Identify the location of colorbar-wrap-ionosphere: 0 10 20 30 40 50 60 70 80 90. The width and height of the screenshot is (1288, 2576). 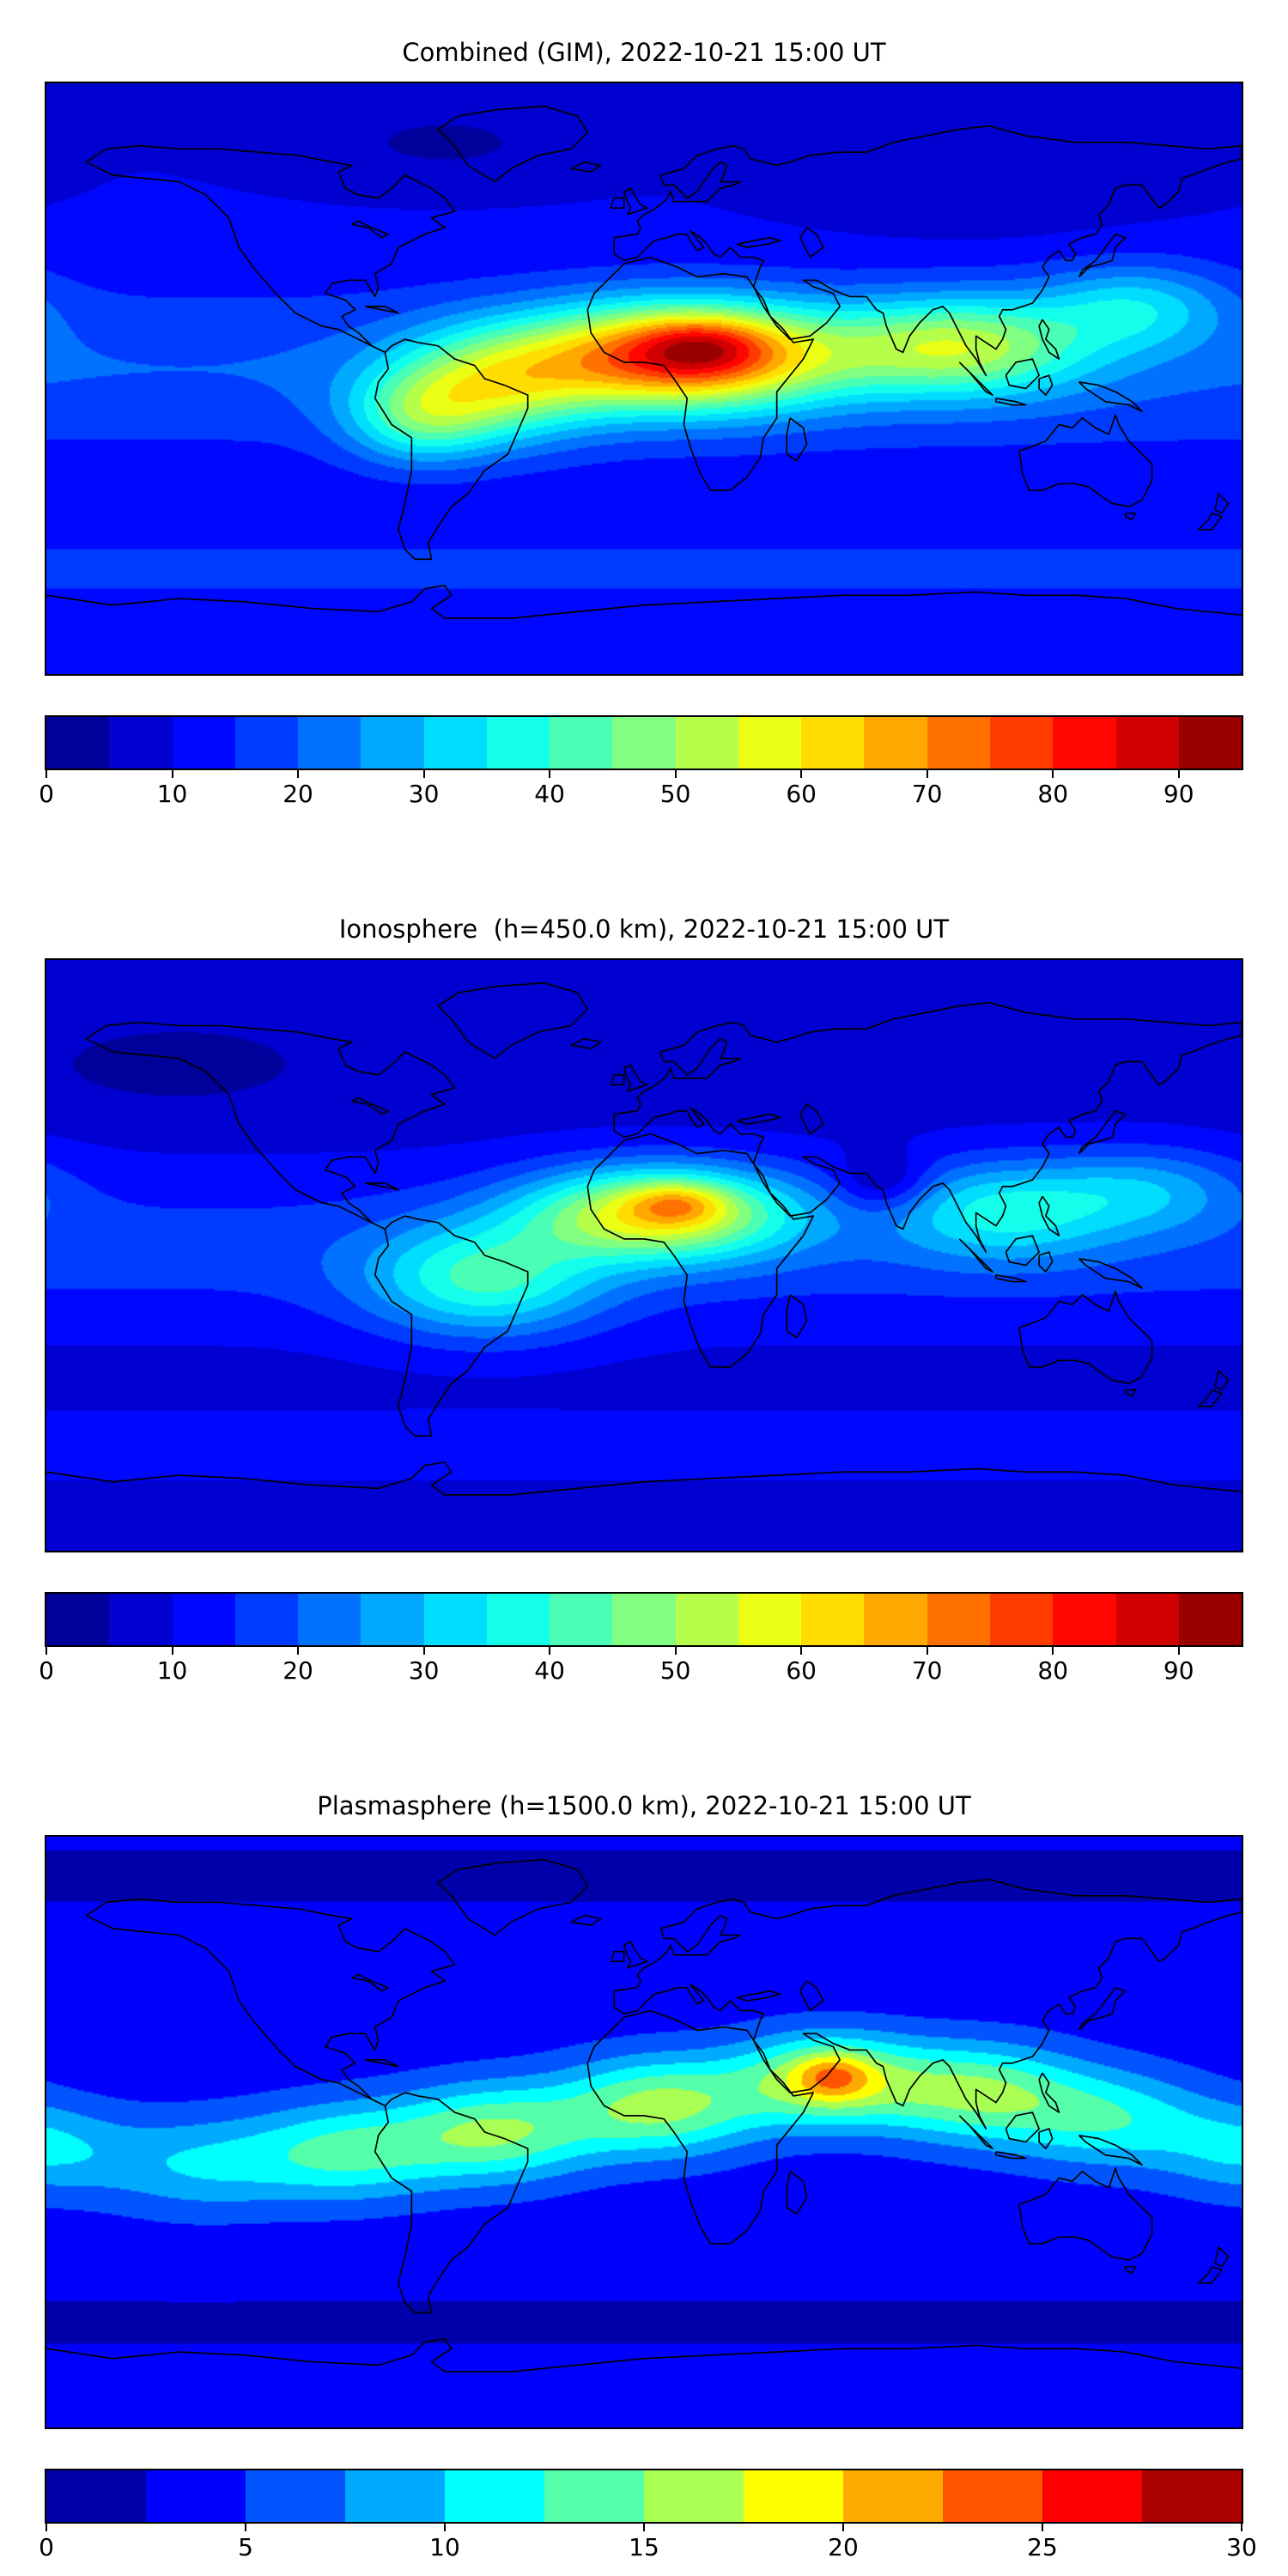
(641, 1641).